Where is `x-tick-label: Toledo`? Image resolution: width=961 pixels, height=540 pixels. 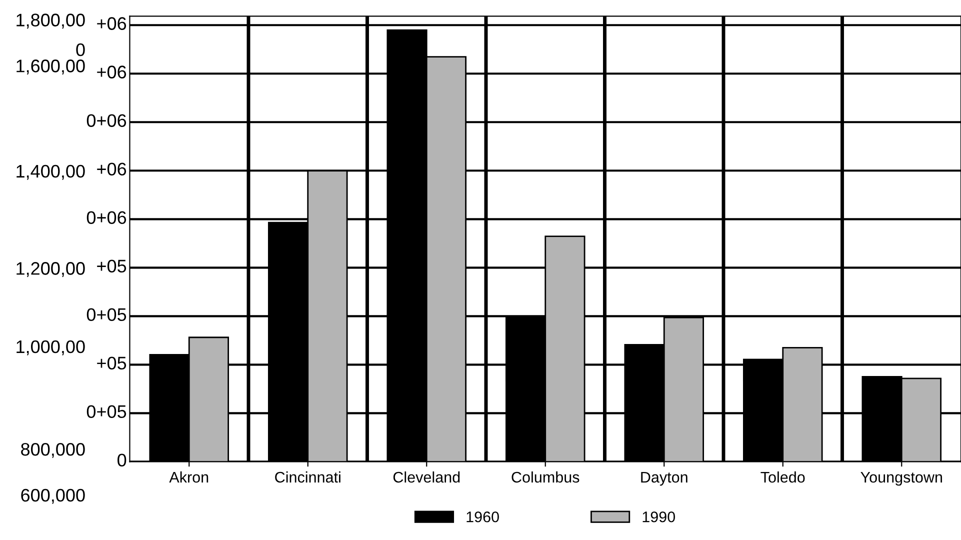
x-tick-label: Toledo is located at coordinates (782, 477).